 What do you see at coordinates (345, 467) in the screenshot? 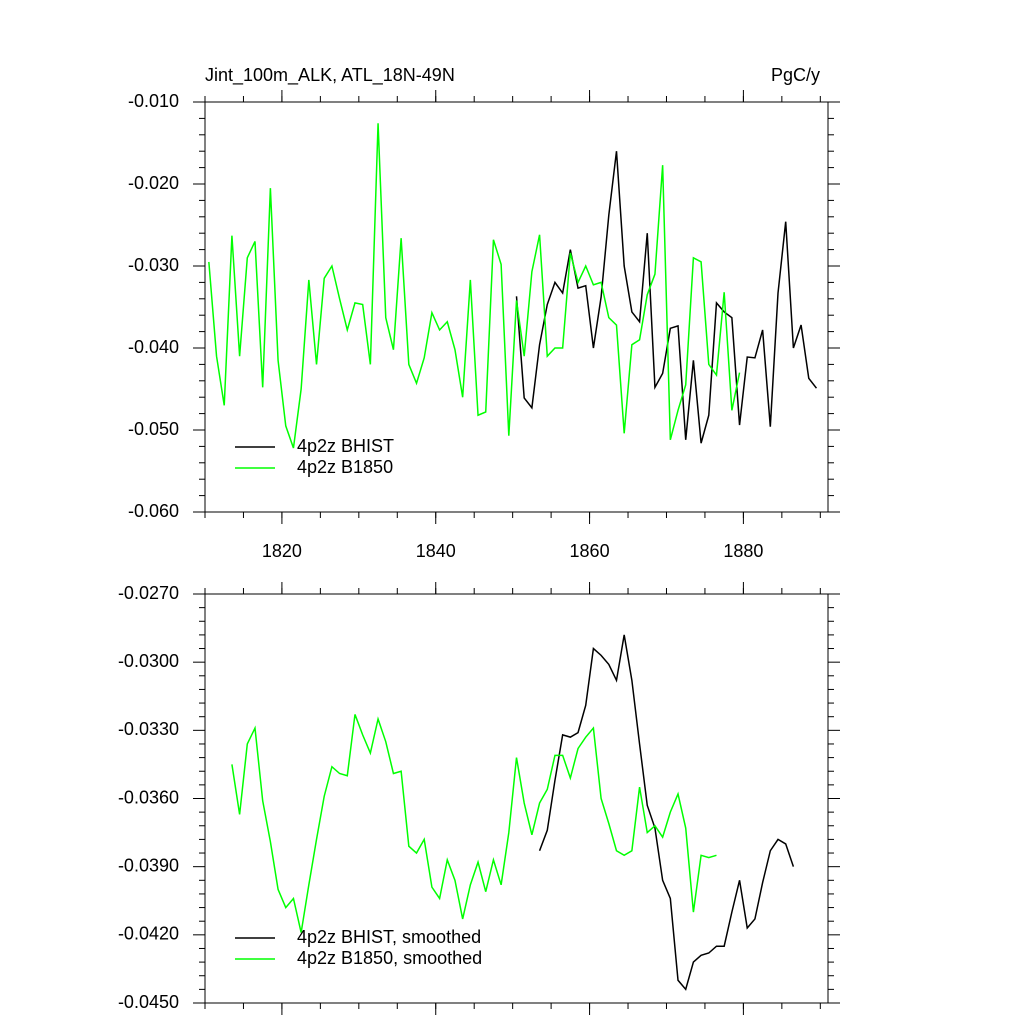
I see `legend-label: 4p2z B1850` at bounding box center [345, 467].